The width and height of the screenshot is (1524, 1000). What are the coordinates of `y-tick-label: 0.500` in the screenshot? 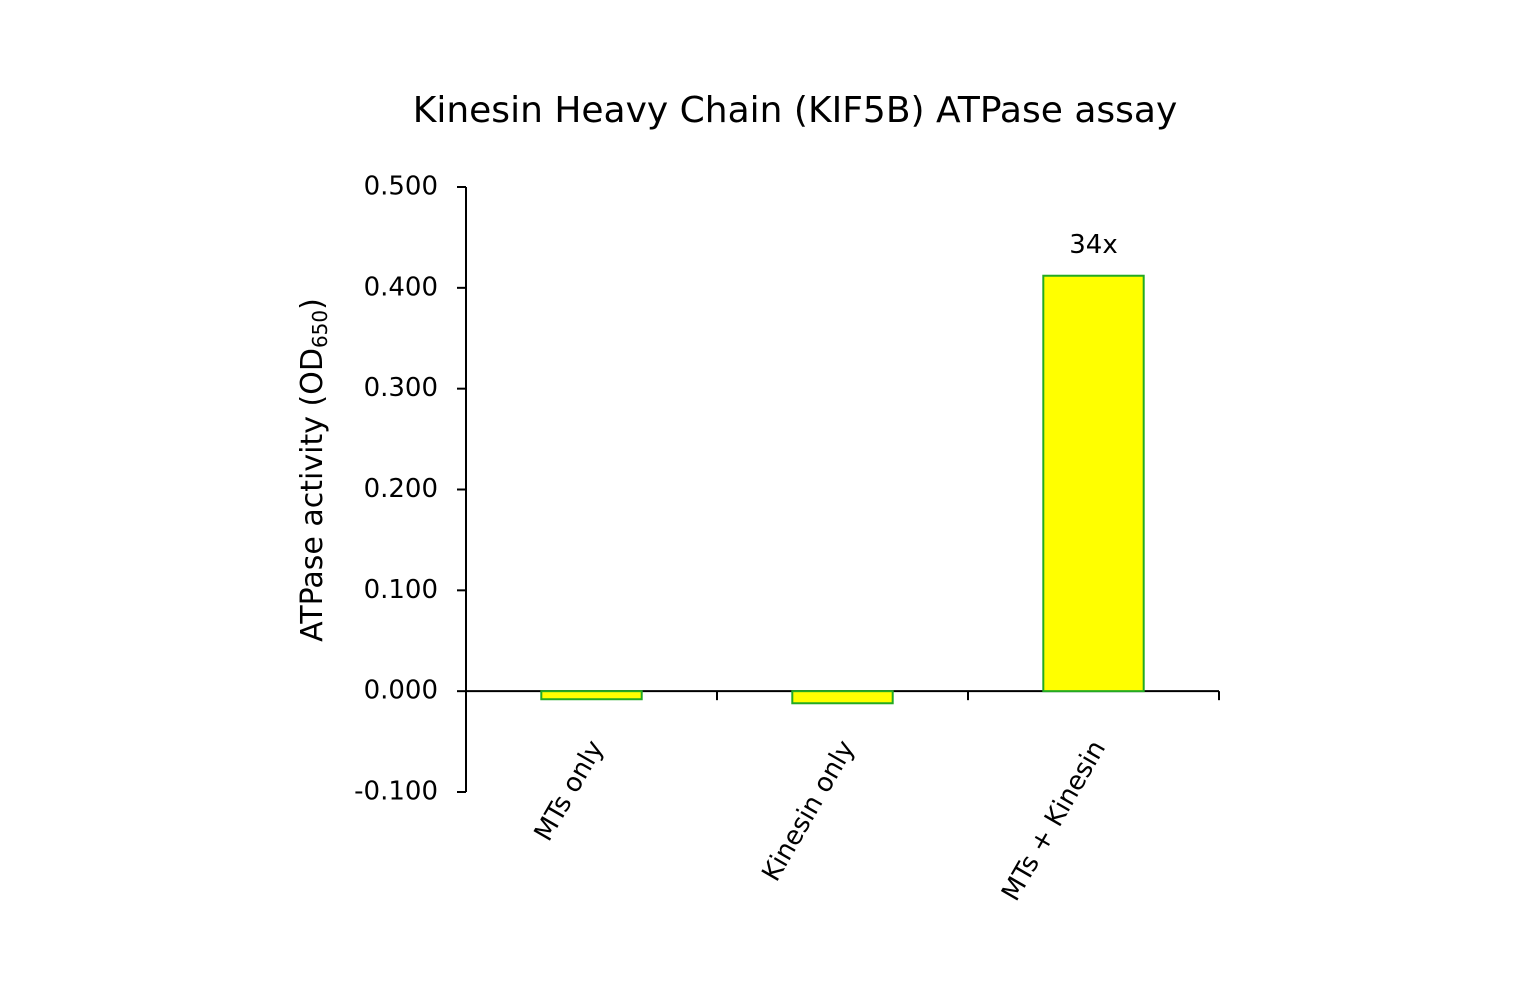 It's located at (401, 187).